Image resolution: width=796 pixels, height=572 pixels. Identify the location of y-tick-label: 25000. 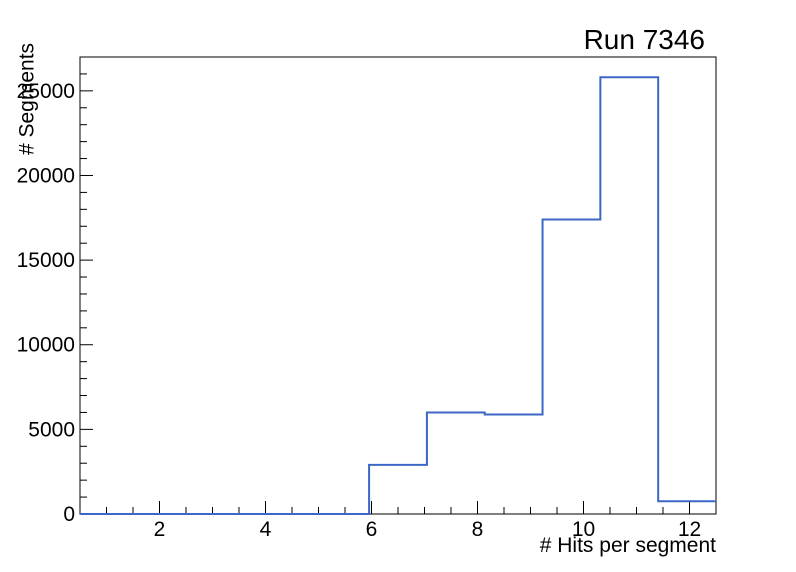
(46, 91).